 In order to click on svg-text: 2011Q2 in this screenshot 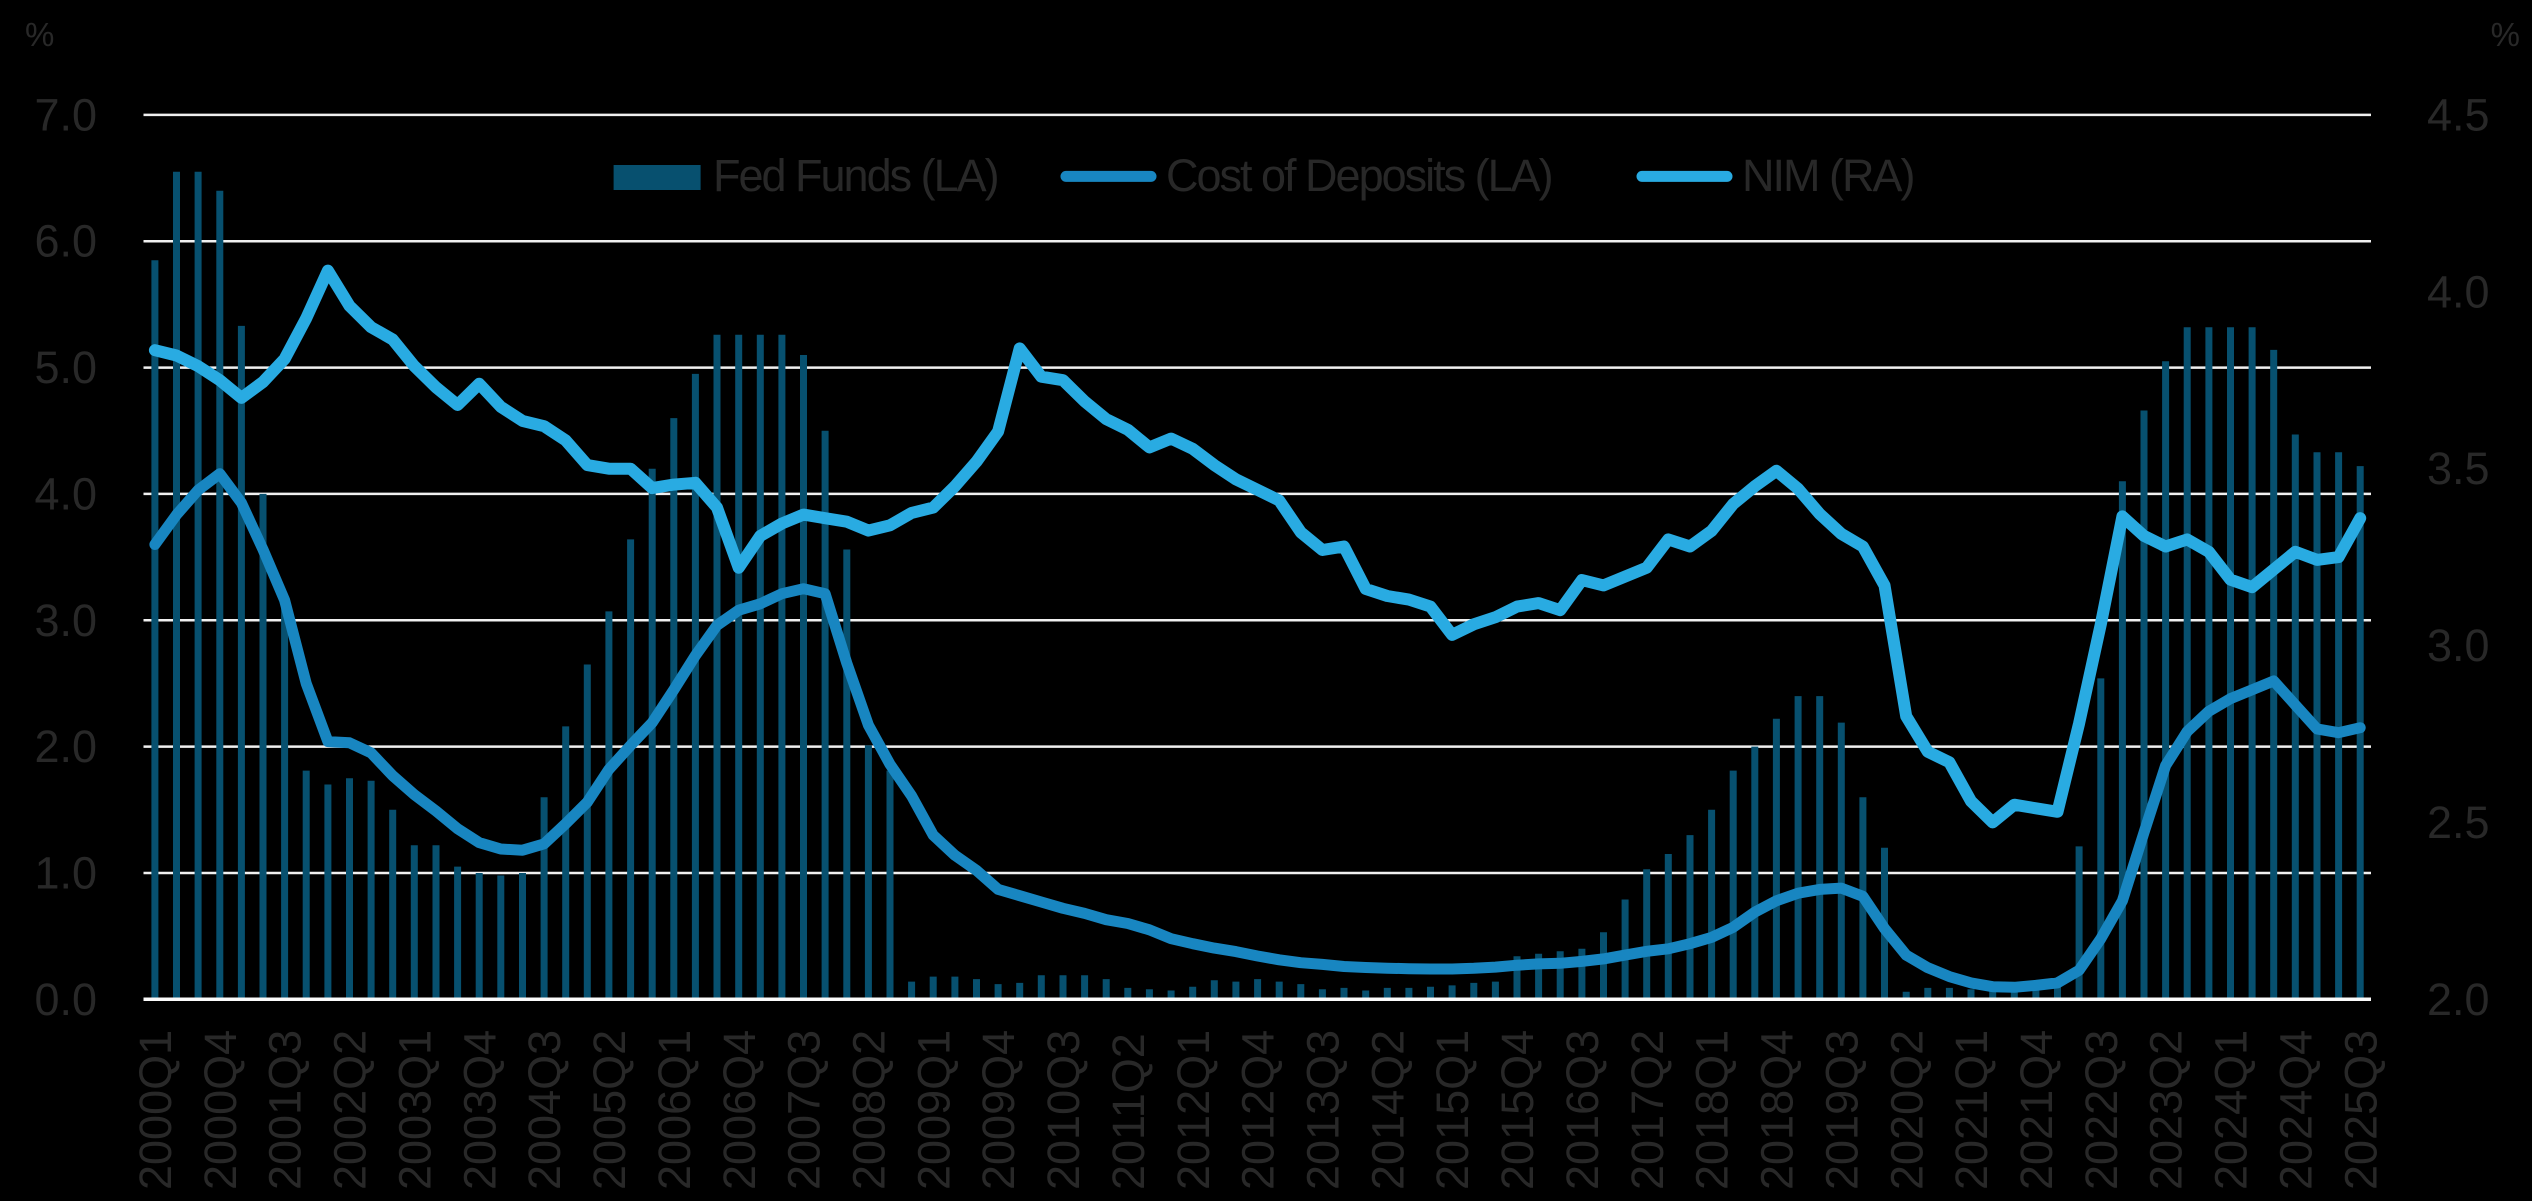, I will do `click(1128, 1111)`.